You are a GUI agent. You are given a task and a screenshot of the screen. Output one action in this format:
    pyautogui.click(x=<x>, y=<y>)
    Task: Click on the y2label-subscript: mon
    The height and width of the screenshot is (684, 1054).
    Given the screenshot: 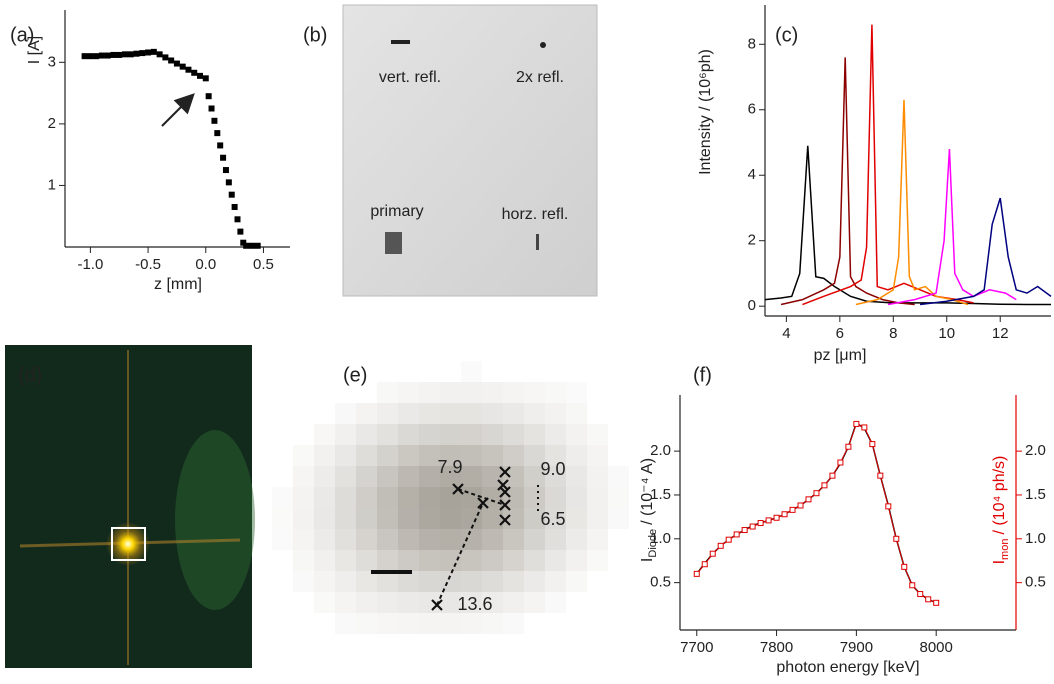 What is the action you would take?
    pyautogui.click(x=1005, y=549)
    